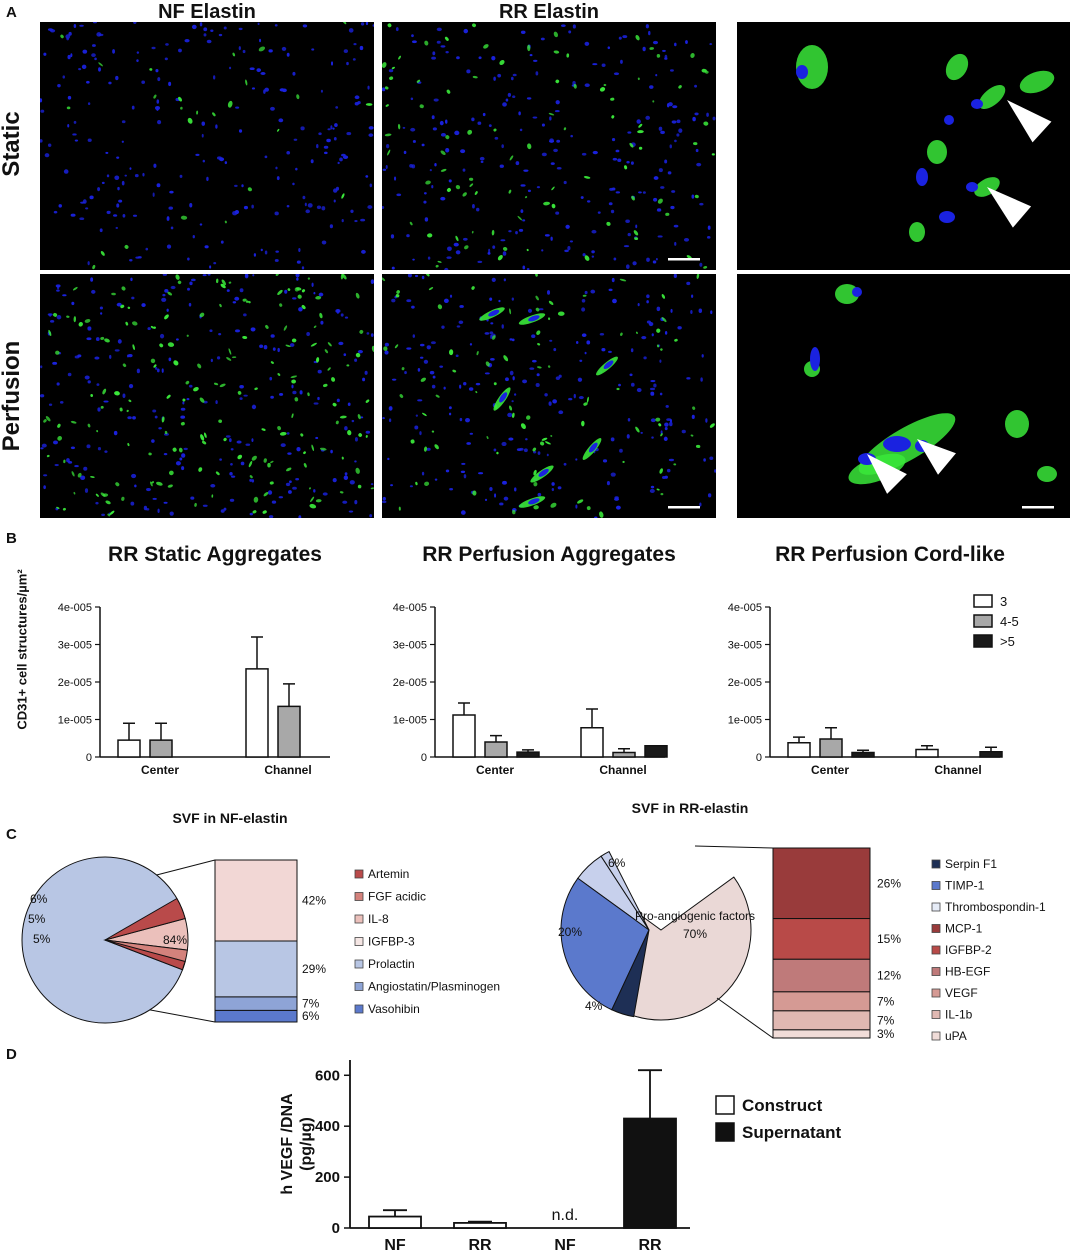 Image resolution: width=1074 pixels, height=1260 pixels. What do you see at coordinates (311, 1004) in the screenshot?
I see `breakdown-label: 7%` at bounding box center [311, 1004].